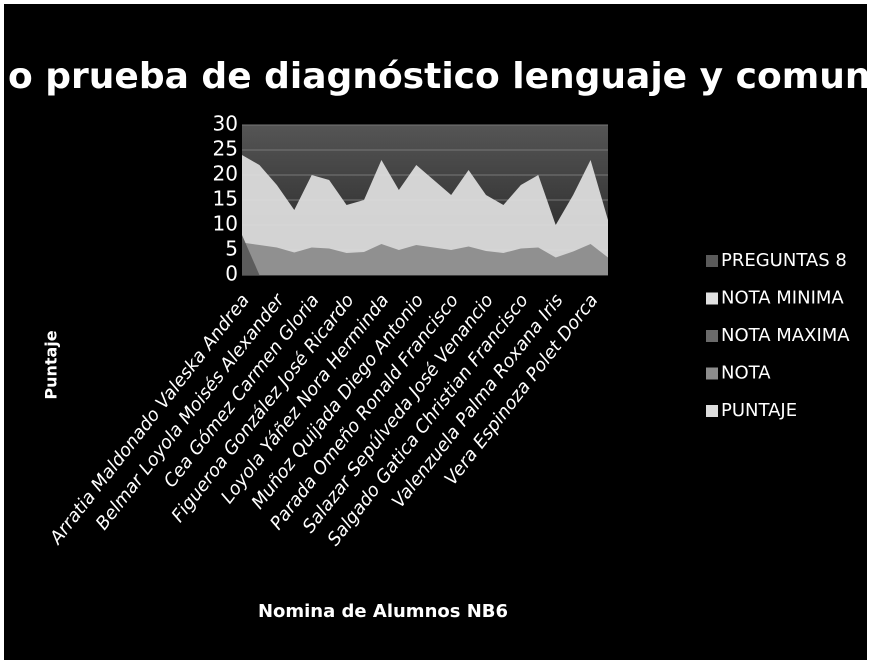 Image resolution: width=871 pixels, height=664 pixels. What do you see at coordinates (759, 410) in the screenshot?
I see `legend-label: PUNTAJE` at bounding box center [759, 410].